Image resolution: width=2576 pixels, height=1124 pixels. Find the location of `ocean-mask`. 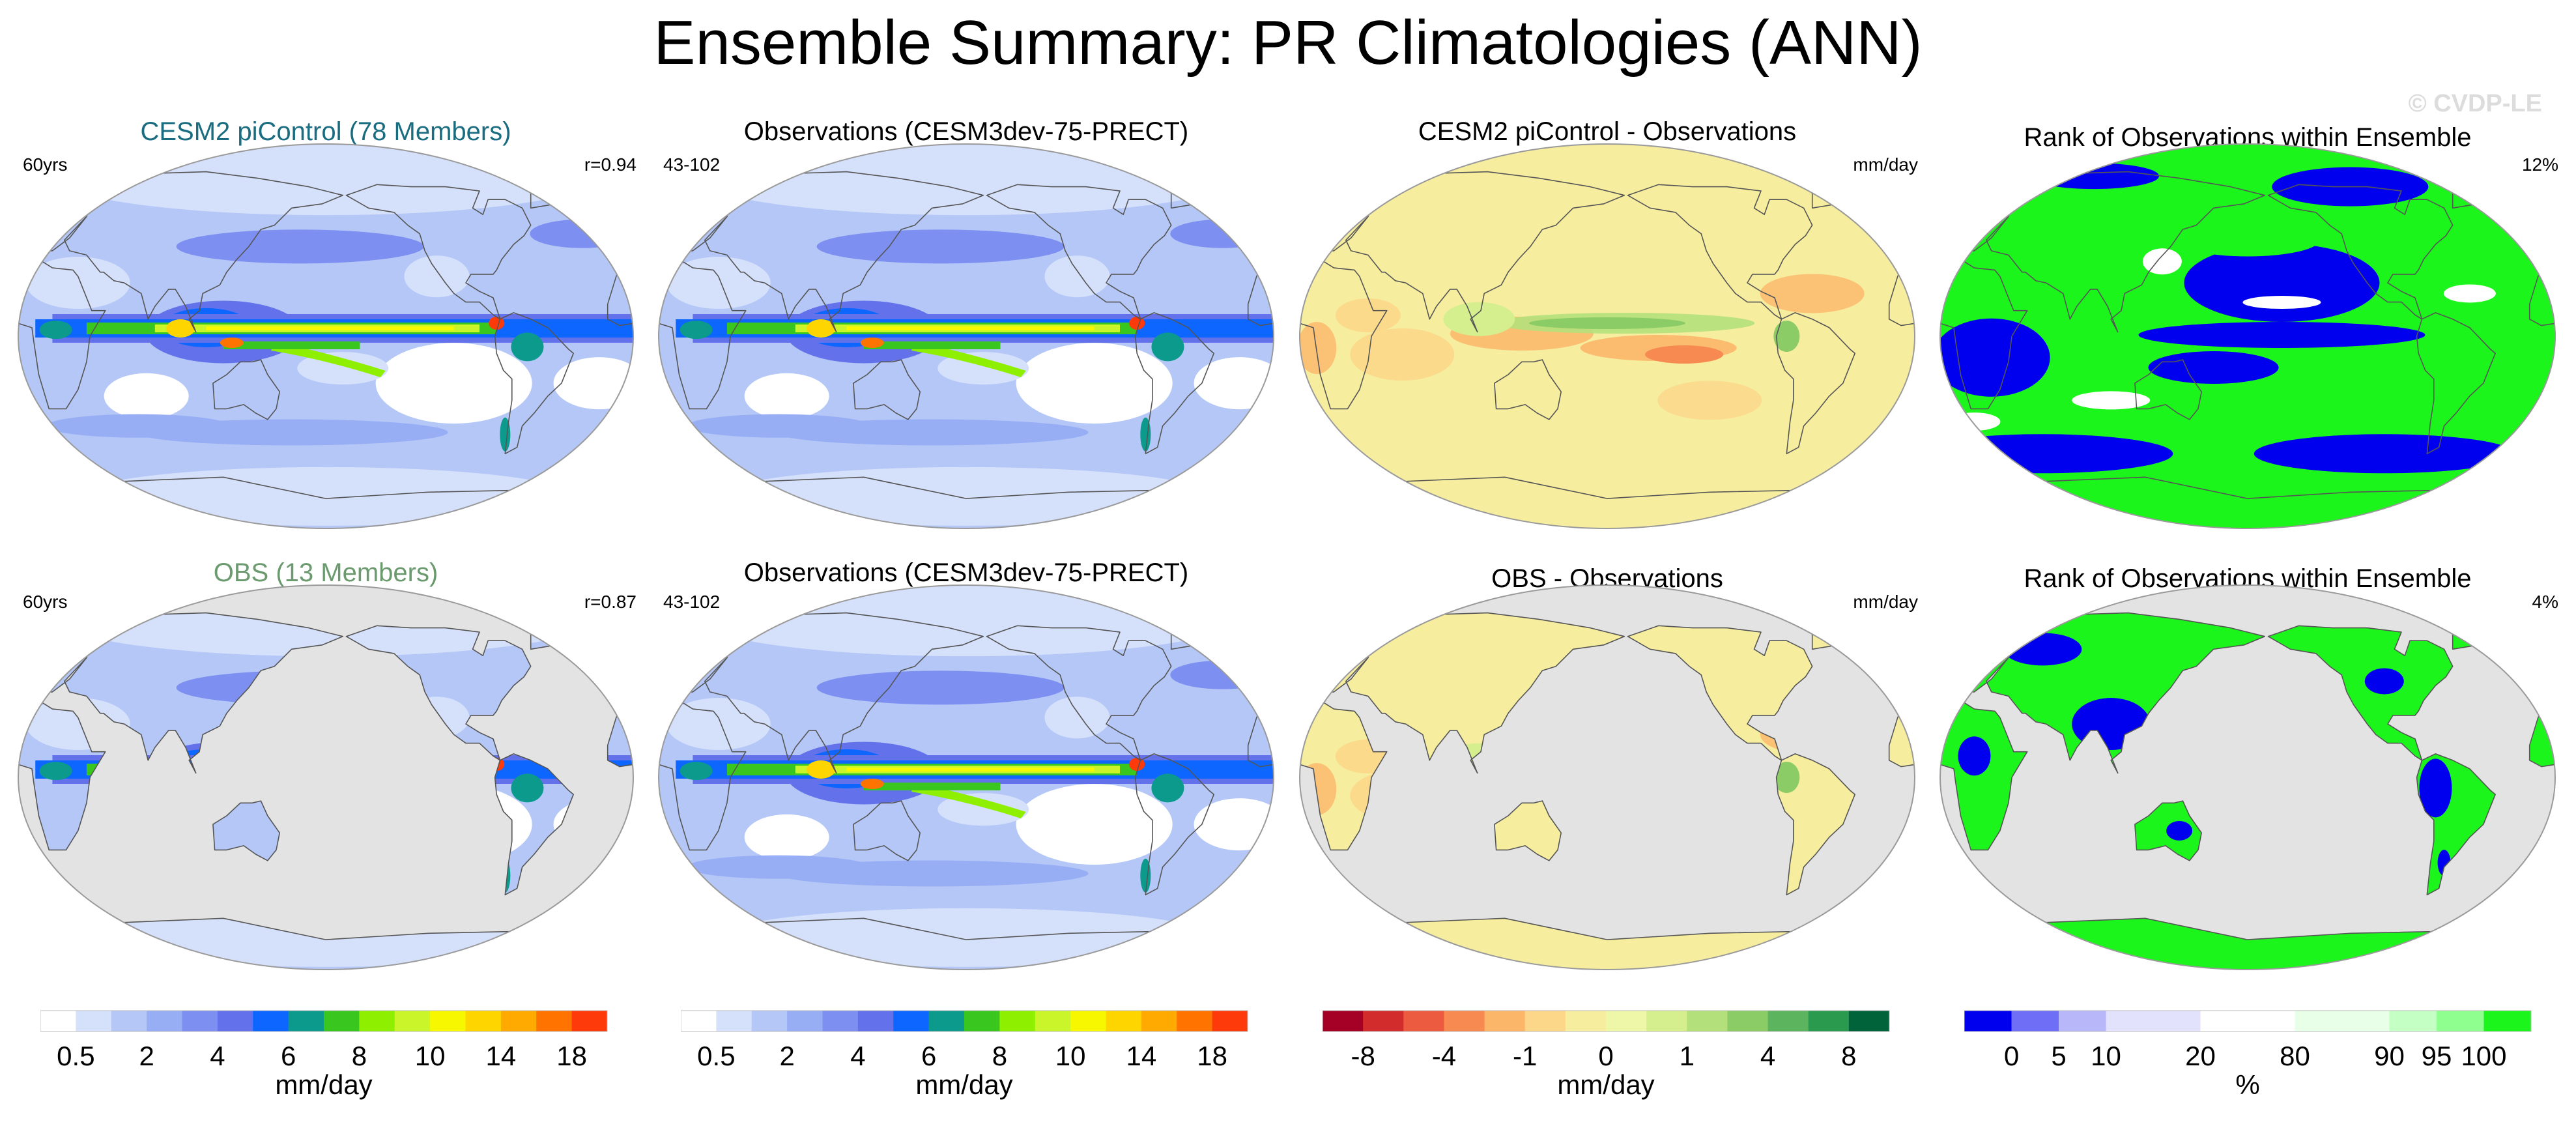

ocean-mask is located at coordinates (325, 777).